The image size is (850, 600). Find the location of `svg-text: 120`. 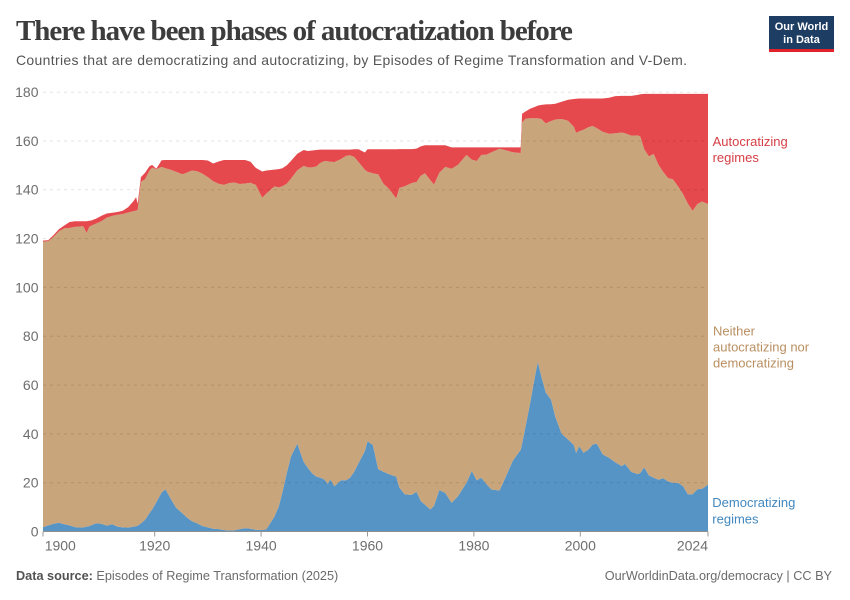

svg-text: 120 is located at coordinates (27, 239).